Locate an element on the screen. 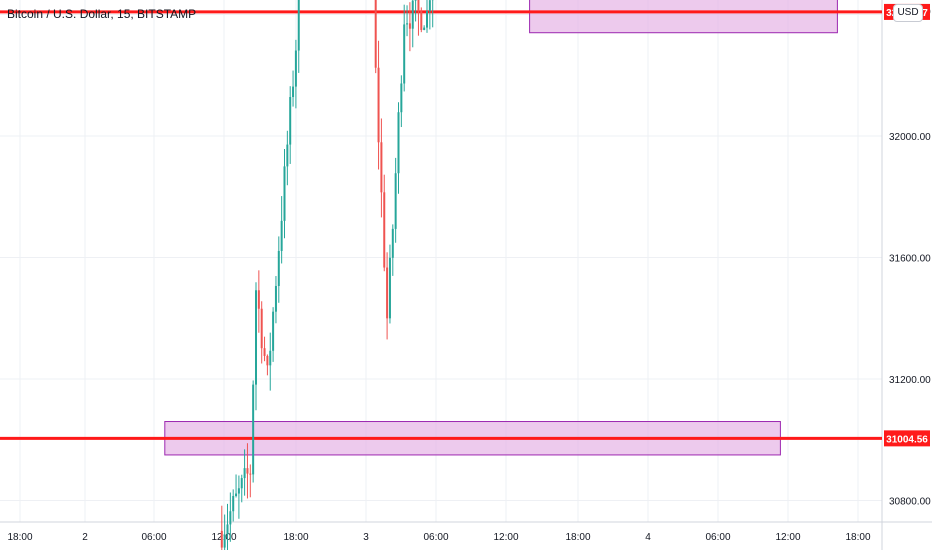 This screenshot has width=932, height=550. time-tick-label: 2 is located at coordinates (85, 537).